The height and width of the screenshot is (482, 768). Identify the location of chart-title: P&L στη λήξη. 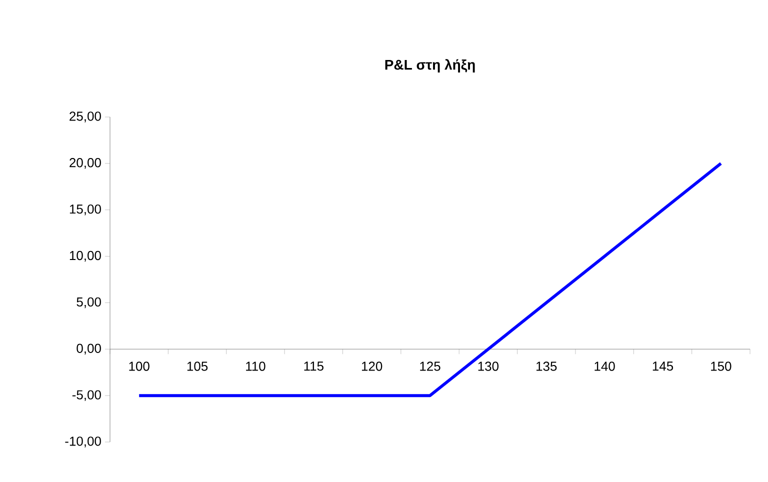
(430, 66).